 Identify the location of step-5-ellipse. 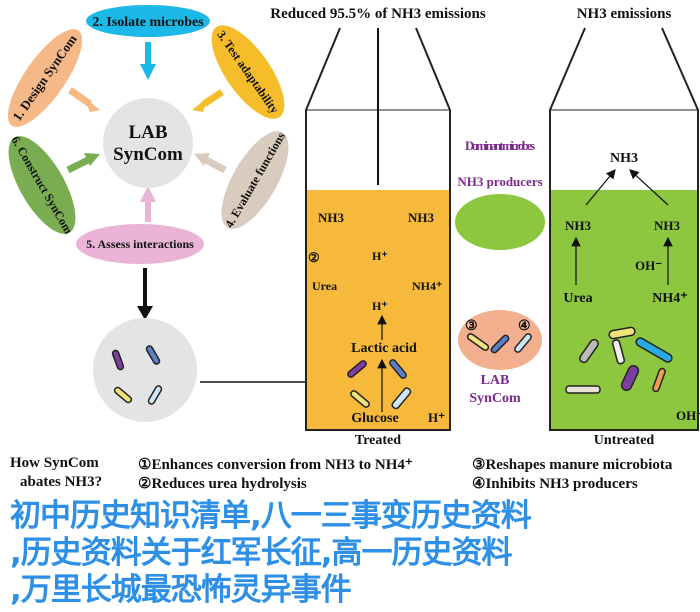
(140, 244).